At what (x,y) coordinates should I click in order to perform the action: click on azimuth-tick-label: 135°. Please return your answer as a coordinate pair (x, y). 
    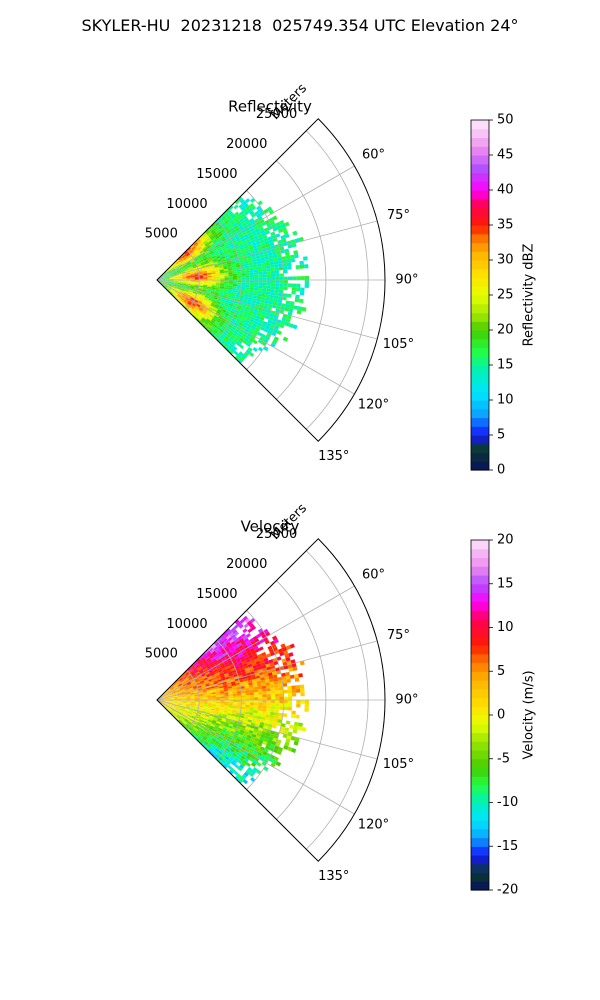
    Looking at the image, I should click on (333, 456).